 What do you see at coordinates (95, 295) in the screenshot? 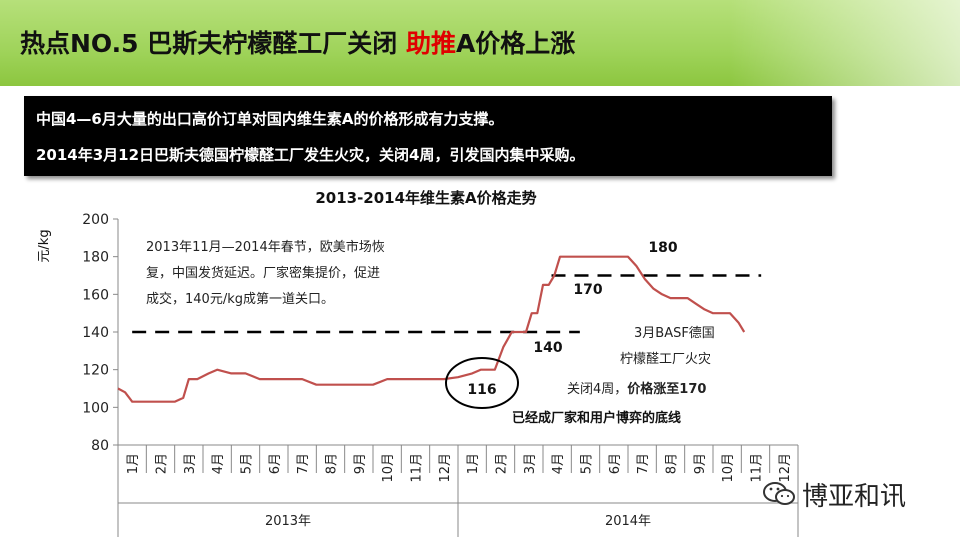
I see `y-tick-label: 160` at bounding box center [95, 295].